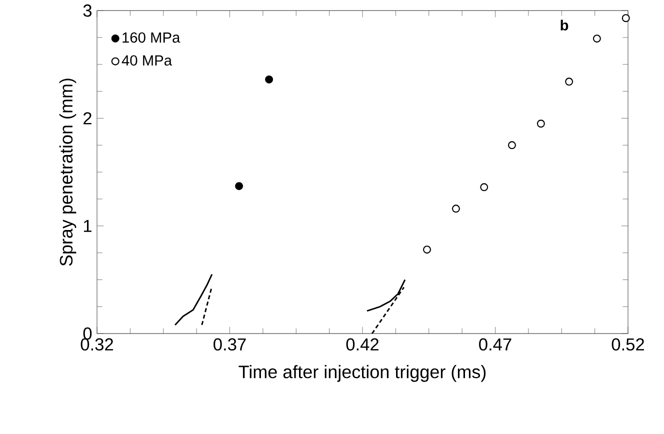  I want to click on x-tick-label: 0.52, so click(628, 344).